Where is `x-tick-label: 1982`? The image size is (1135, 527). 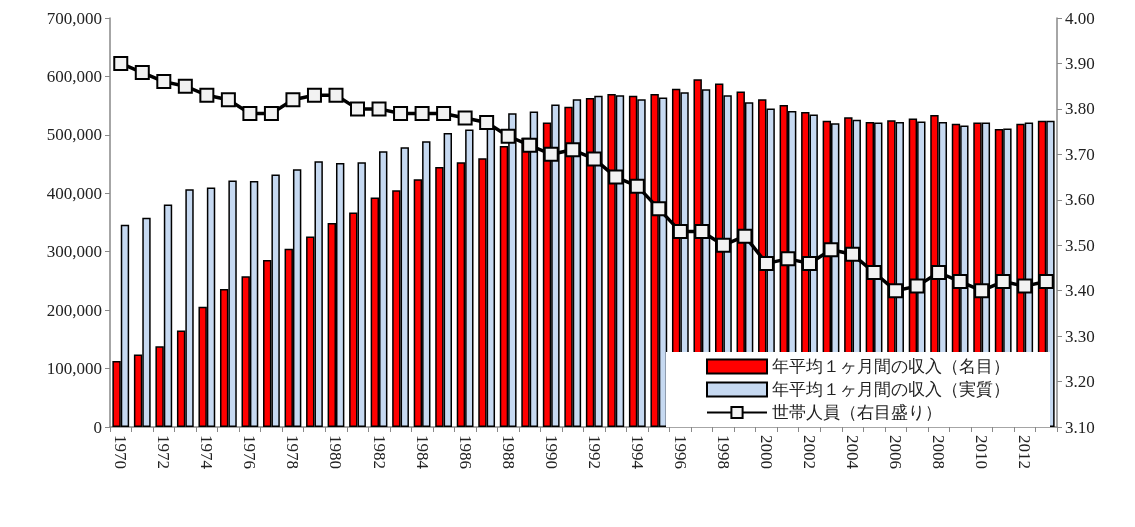
x-tick-label: 1982 is located at coordinates (379, 452).